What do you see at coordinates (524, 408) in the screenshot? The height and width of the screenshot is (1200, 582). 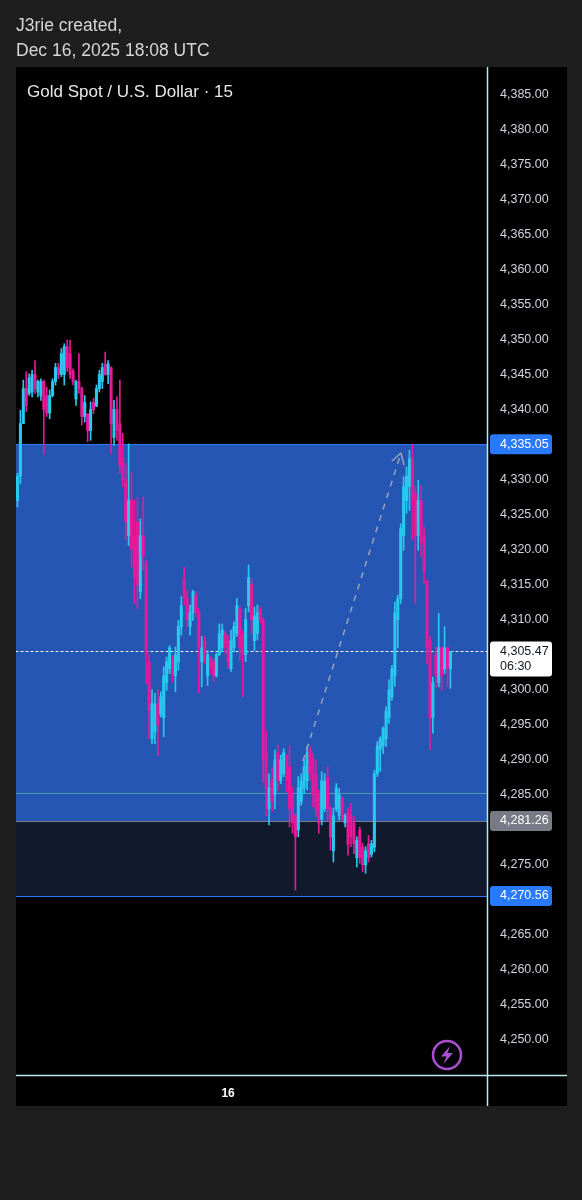 I see `y-tick-label: 4,340.00` at bounding box center [524, 408].